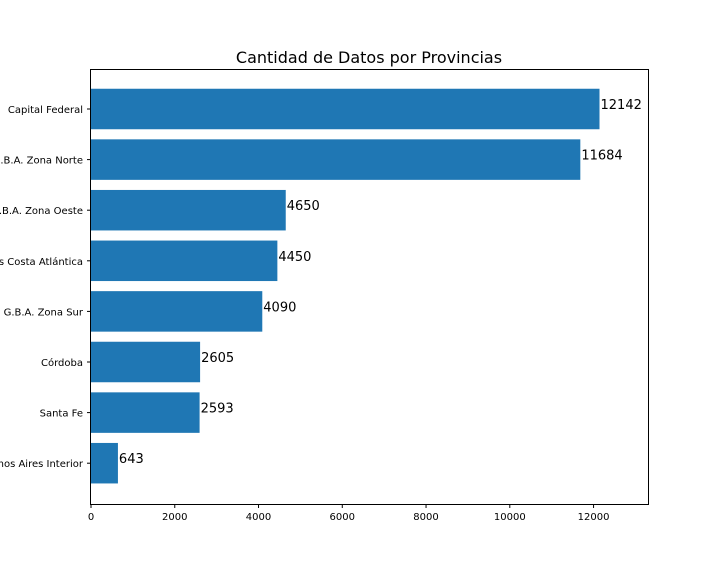 The image size is (720, 576). What do you see at coordinates (510, 517) in the screenshot?
I see `x-tick-label: 10000` at bounding box center [510, 517].